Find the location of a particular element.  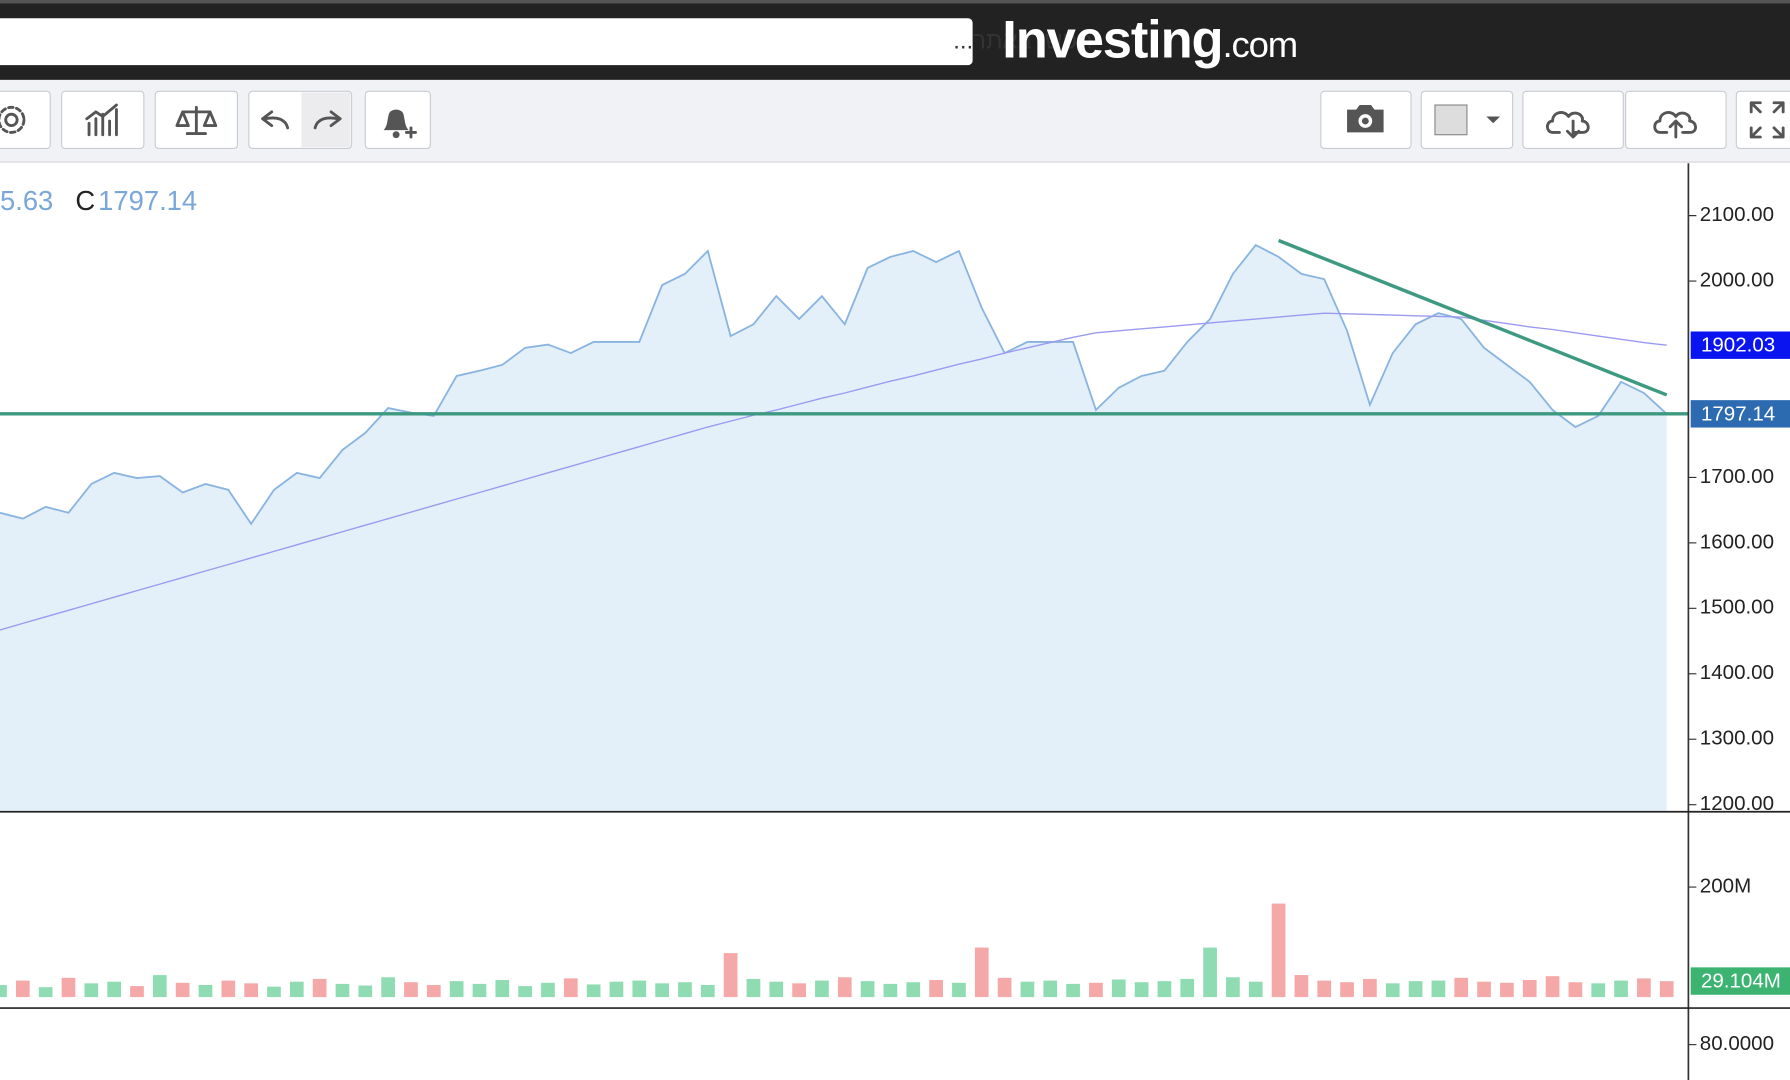

search-box is located at coordinates (486, 42).